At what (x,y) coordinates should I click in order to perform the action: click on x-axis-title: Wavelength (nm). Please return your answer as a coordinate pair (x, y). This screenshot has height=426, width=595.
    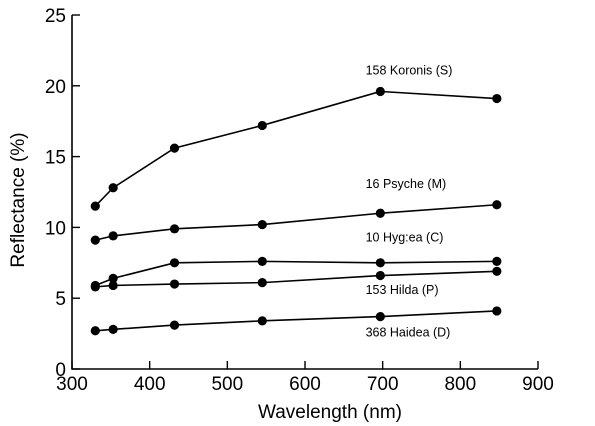
    Looking at the image, I should click on (330, 412).